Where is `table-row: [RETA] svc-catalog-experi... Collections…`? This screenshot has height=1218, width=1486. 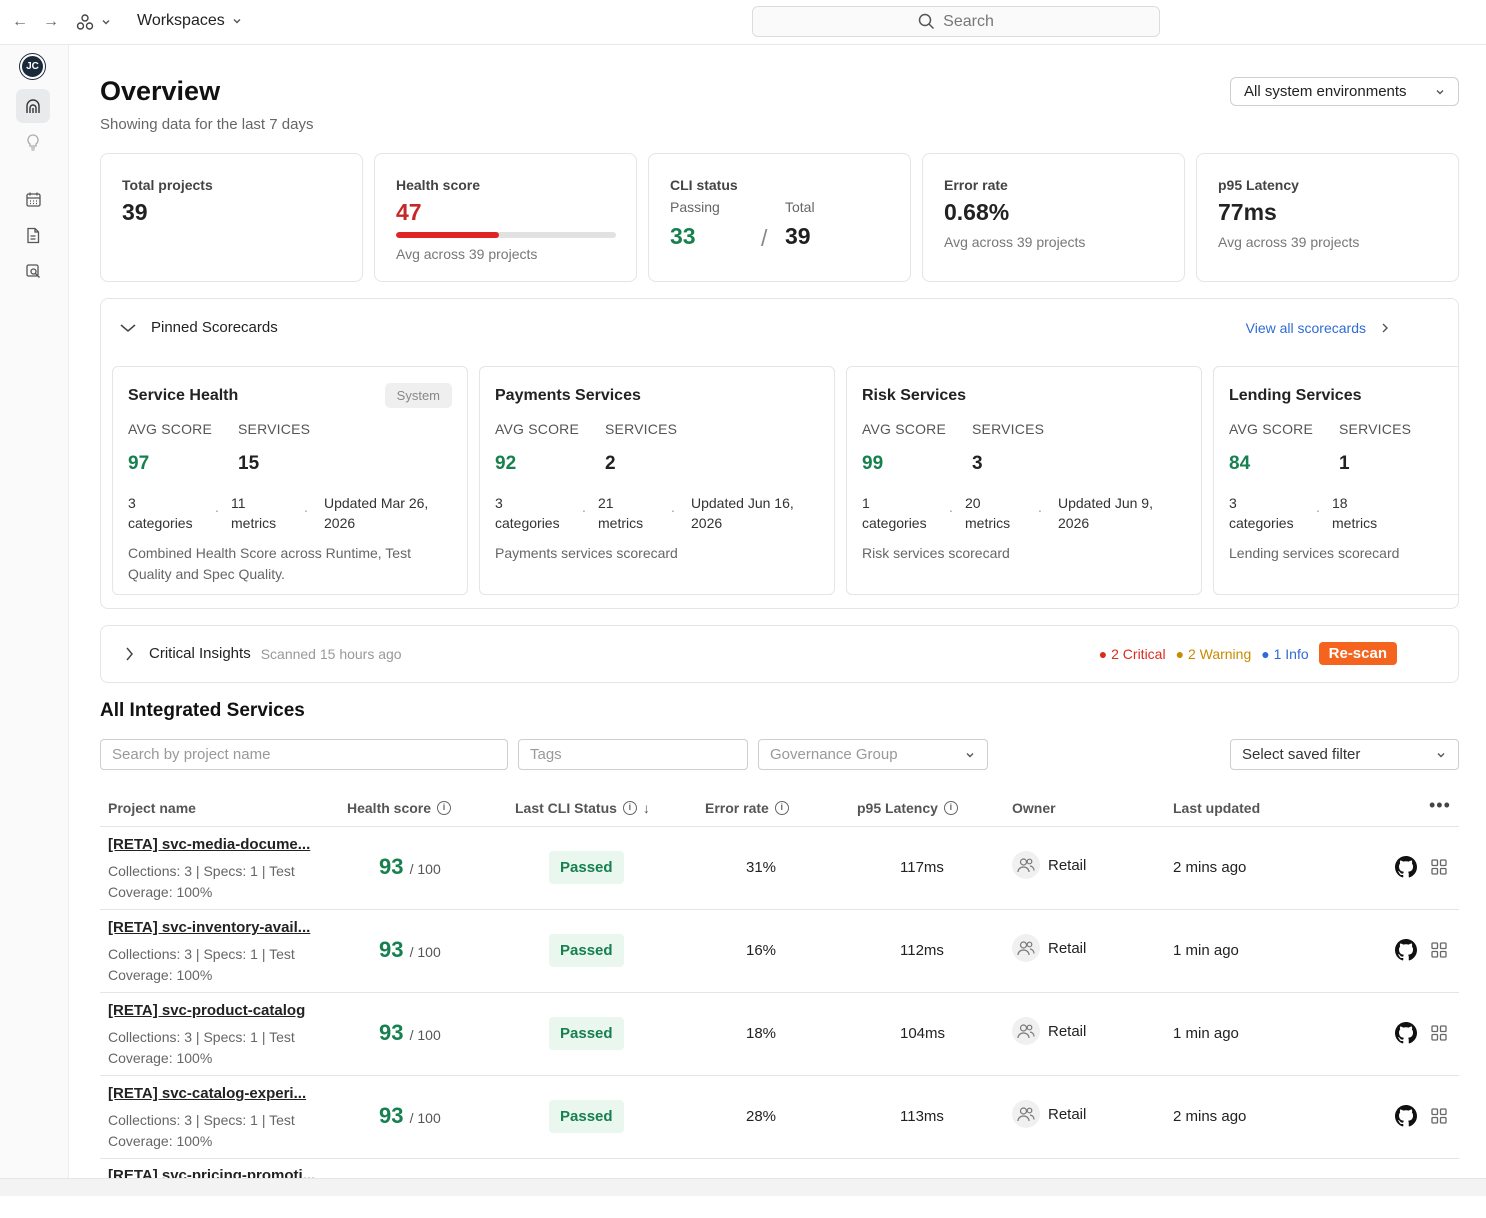
table-row: [RETA] svc-catalog-experi... Collections… is located at coordinates (779, 1117).